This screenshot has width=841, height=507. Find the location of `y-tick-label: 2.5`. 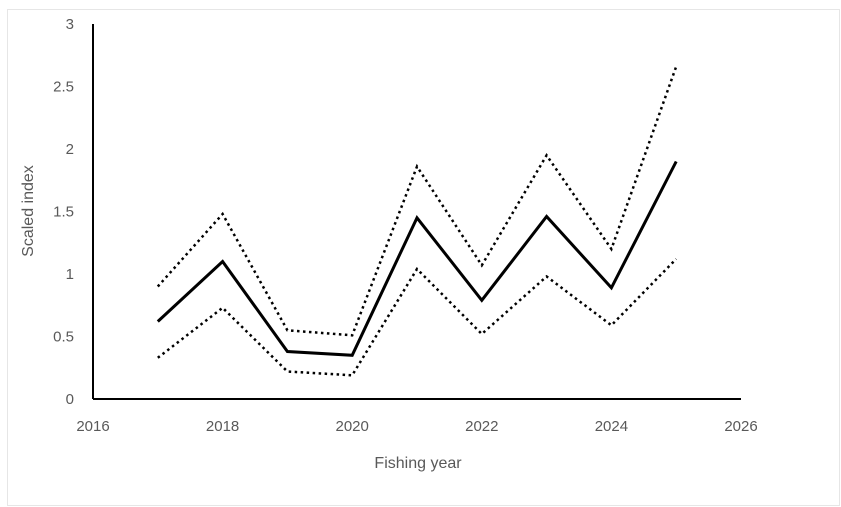

y-tick-label: 2.5 is located at coordinates (63, 87).